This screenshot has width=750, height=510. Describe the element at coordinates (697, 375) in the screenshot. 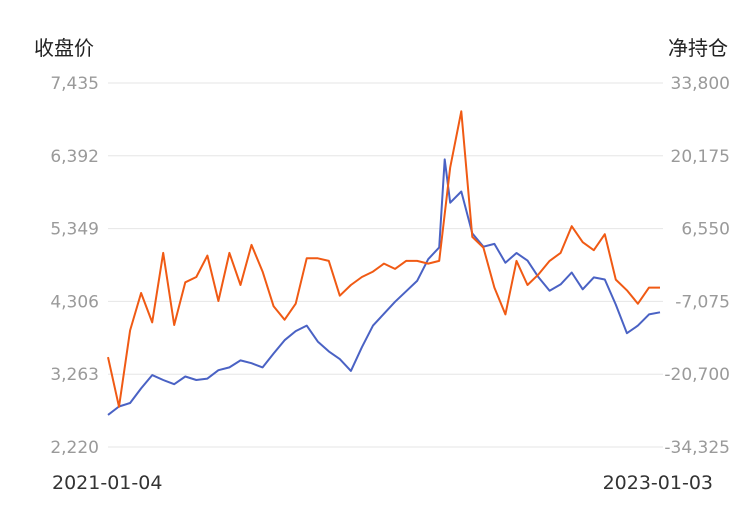

I see `right-tick-label: -20,700` at that location.